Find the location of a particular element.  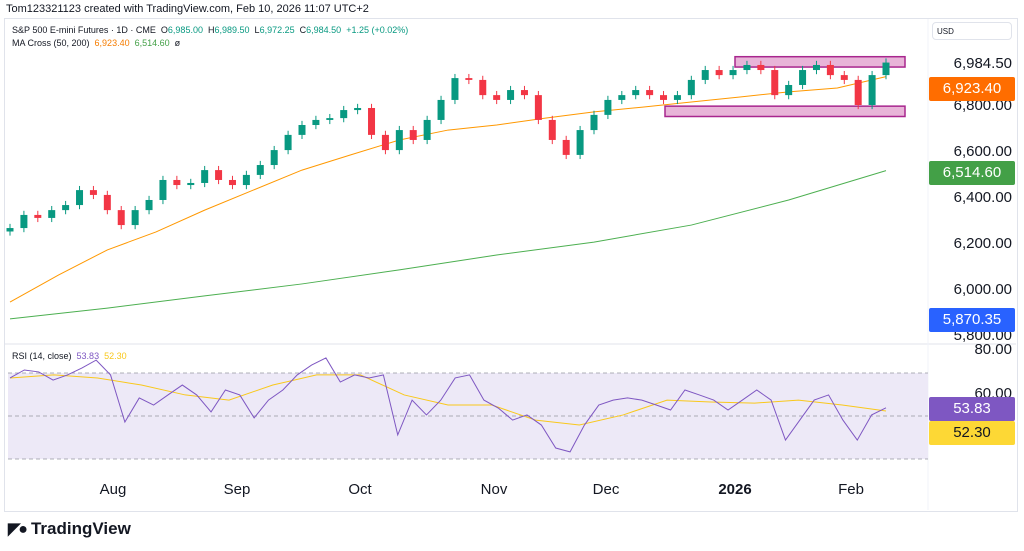

time-label-feb: Feb is located at coordinates (851, 489).